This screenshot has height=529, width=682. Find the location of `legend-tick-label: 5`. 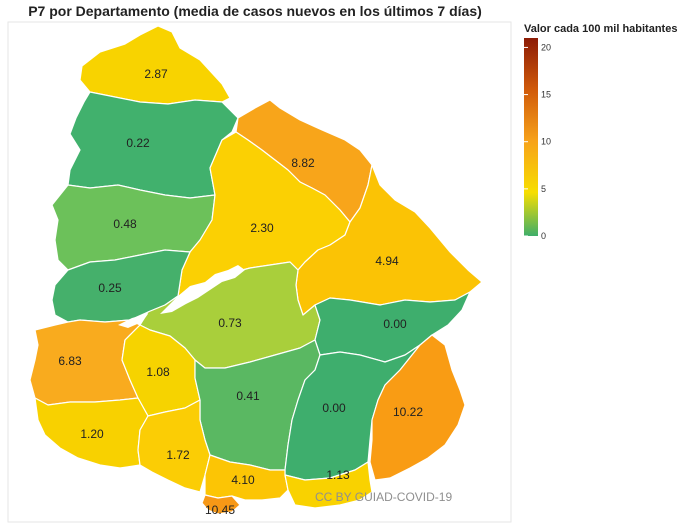

legend-tick-label: 5 is located at coordinates (543, 189).